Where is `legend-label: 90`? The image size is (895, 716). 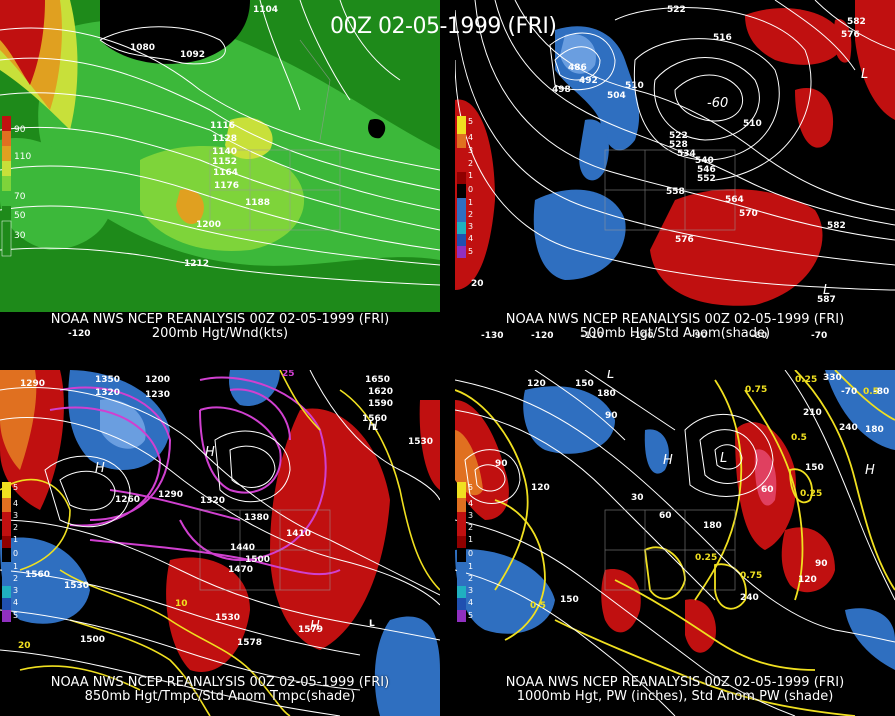
legend-label: 90 is located at coordinates (20, 130).